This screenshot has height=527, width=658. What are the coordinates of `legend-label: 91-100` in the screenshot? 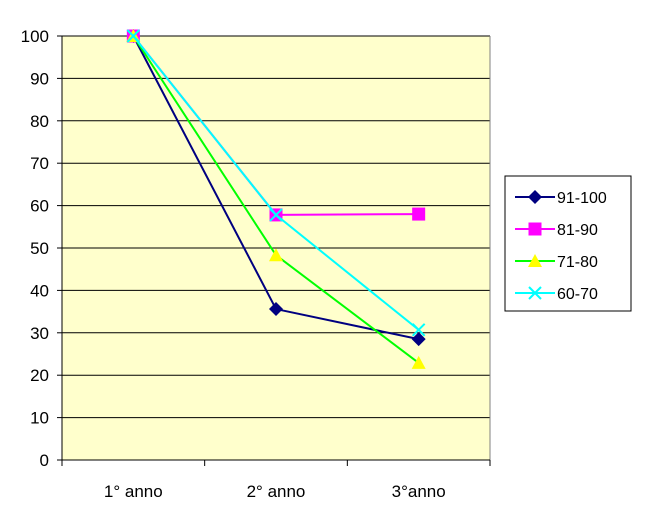 It's located at (582, 198).